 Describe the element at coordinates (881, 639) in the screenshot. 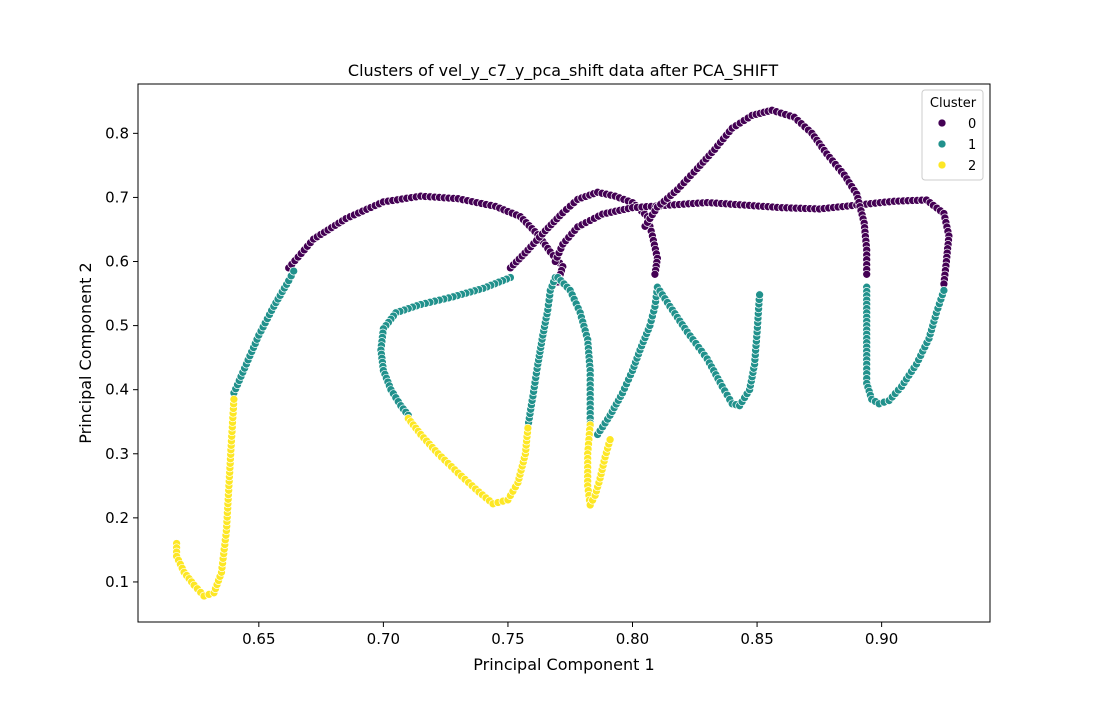

I see `x-tick-label: 0.90` at that location.